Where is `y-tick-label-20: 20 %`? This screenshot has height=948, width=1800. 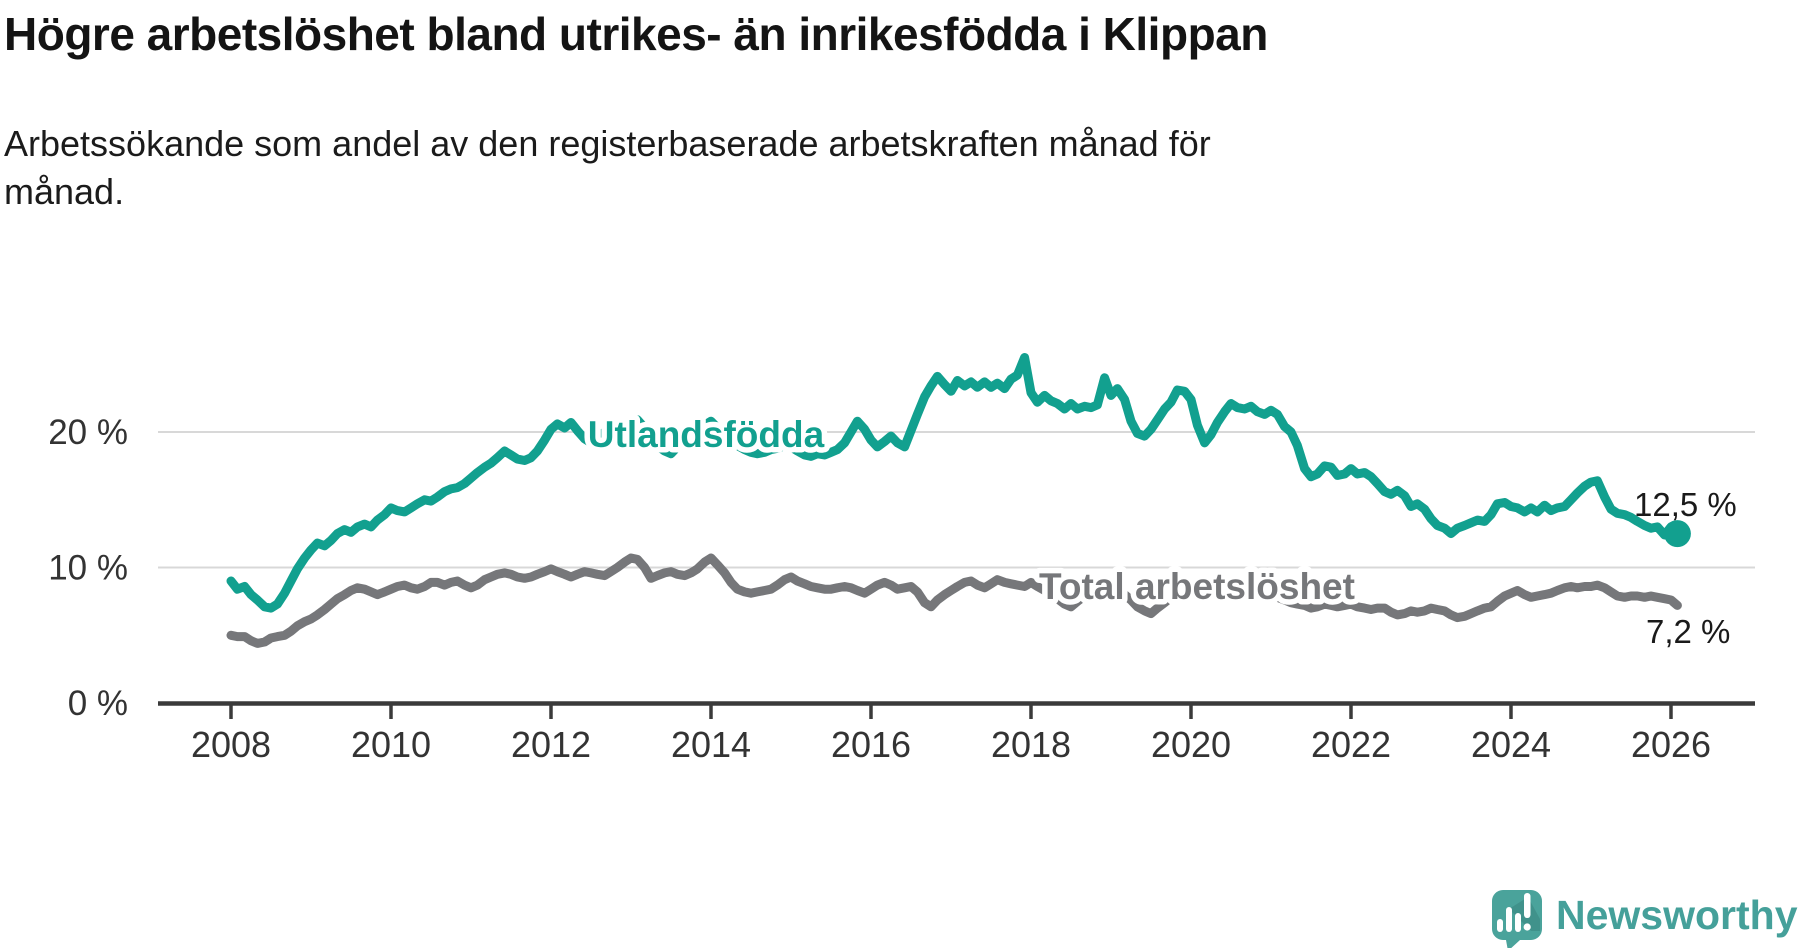
y-tick-label-20: 20 % is located at coordinates (88, 432).